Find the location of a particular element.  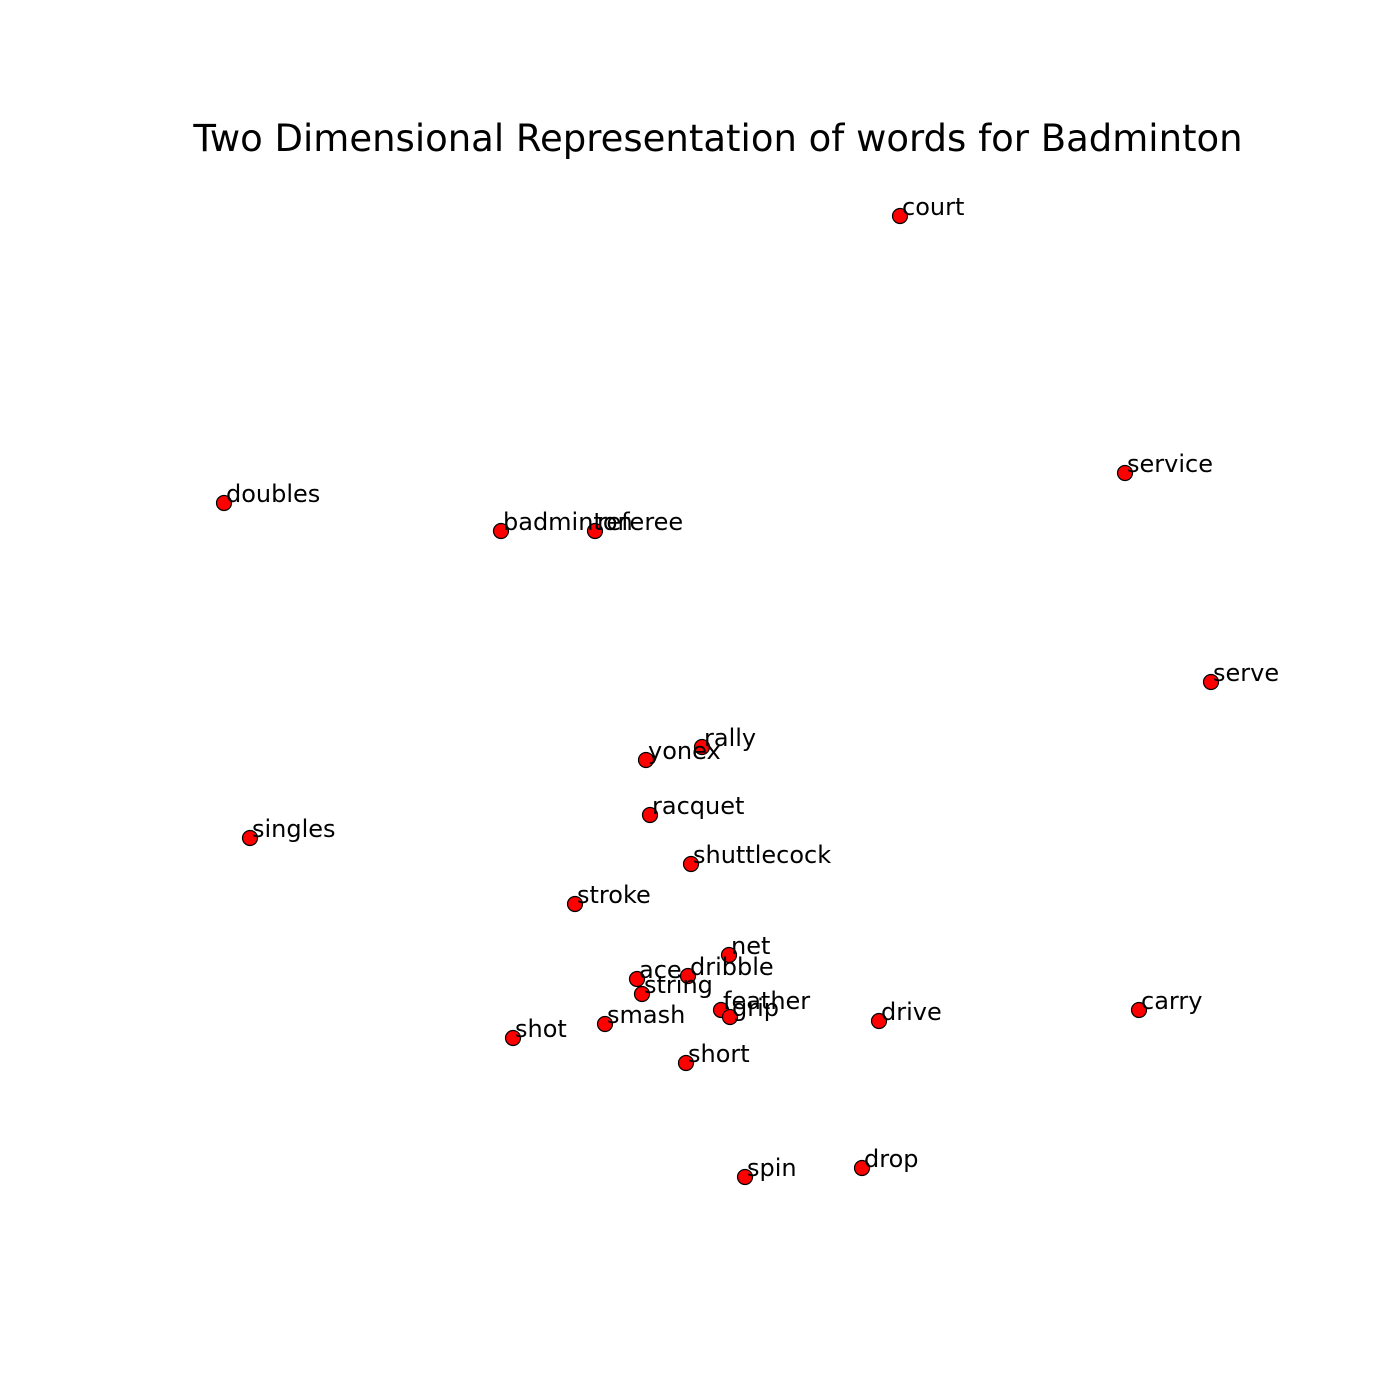

point-label: referee is located at coordinates (640, 522).